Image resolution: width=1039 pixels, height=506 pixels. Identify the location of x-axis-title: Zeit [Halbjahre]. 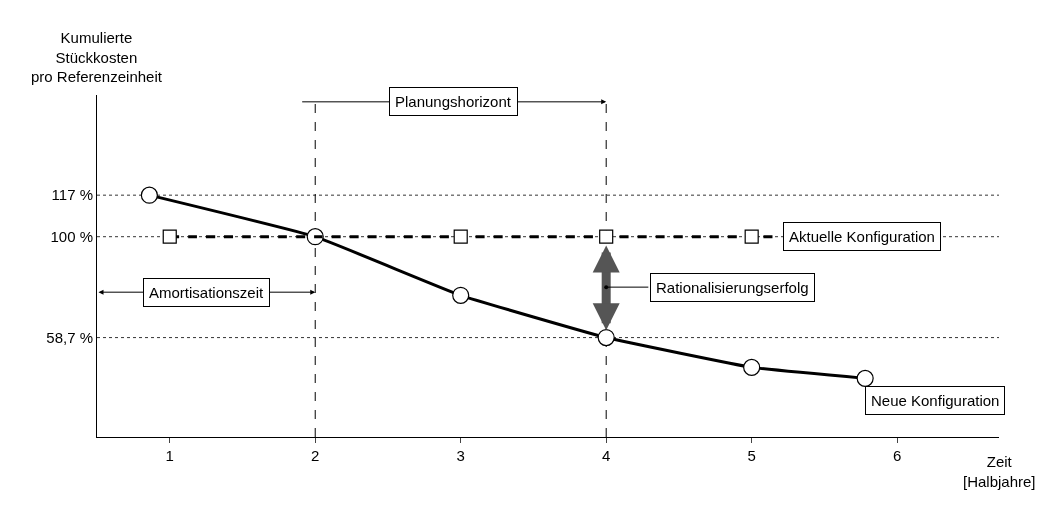
(999, 471).